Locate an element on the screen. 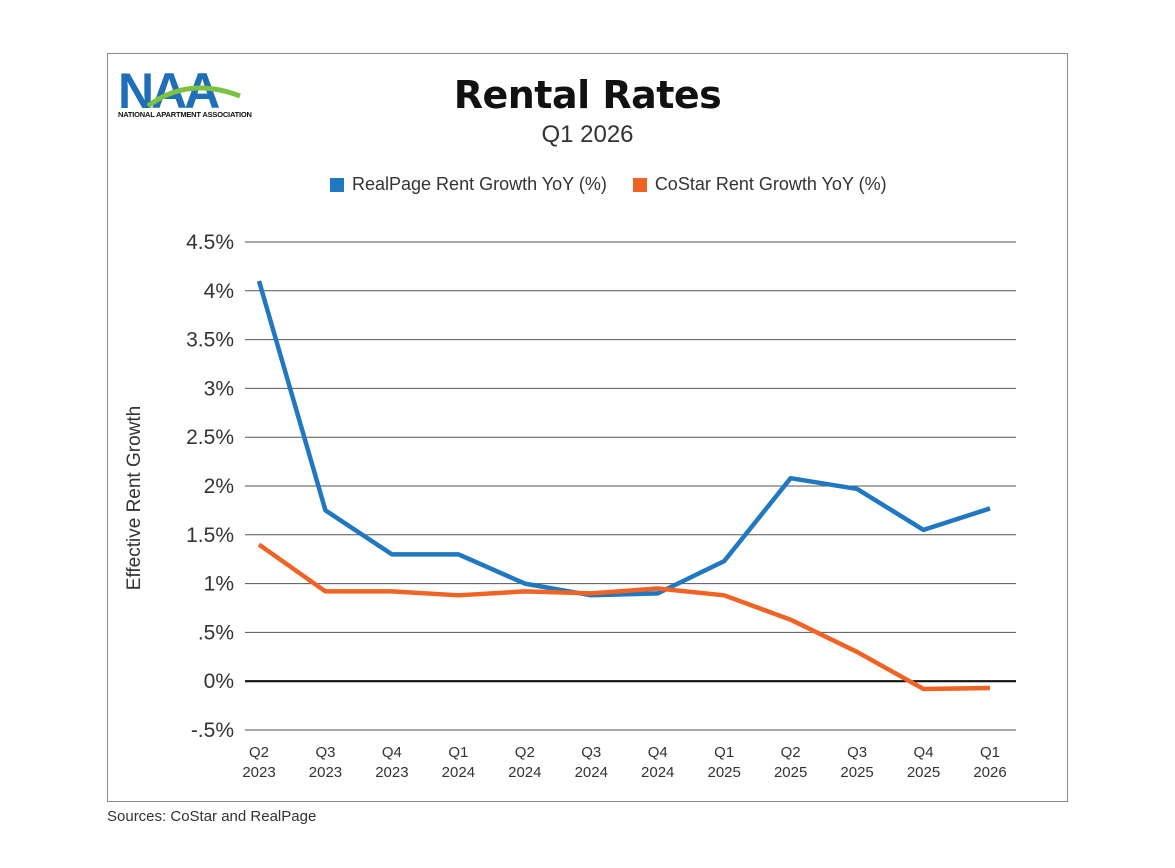 The width and height of the screenshot is (1175, 868). source-note: Sources: CoStar and RealPage is located at coordinates (212, 816).